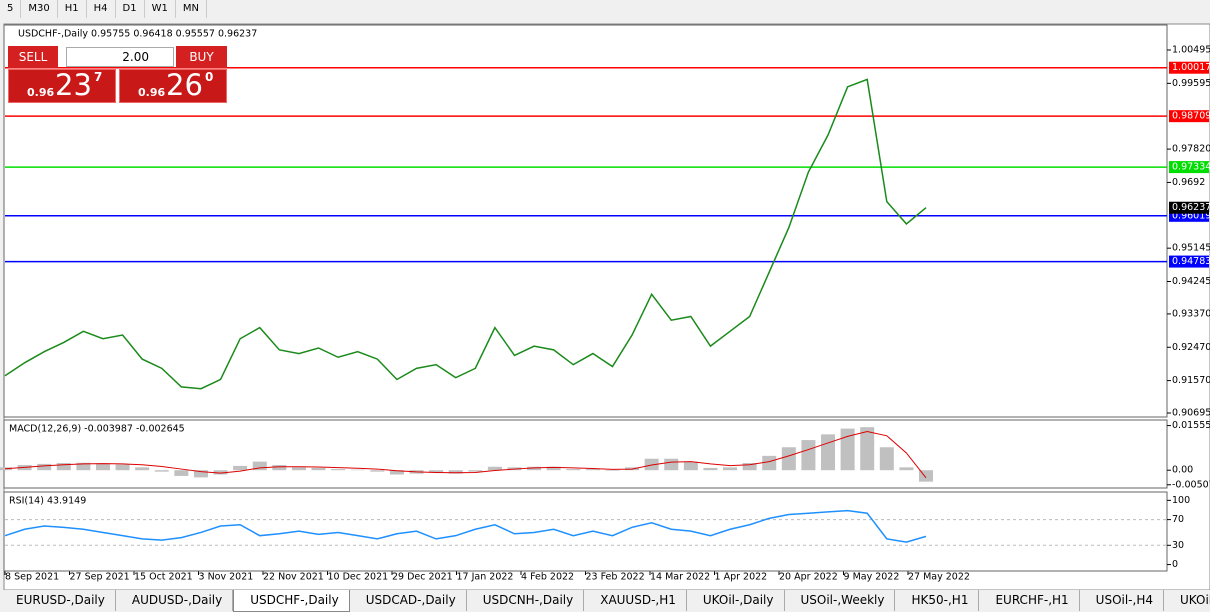  What do you see at coordinates (73, 85) in the screenshot?
I see `bid-big: 23` at bounding box center [73, 85].